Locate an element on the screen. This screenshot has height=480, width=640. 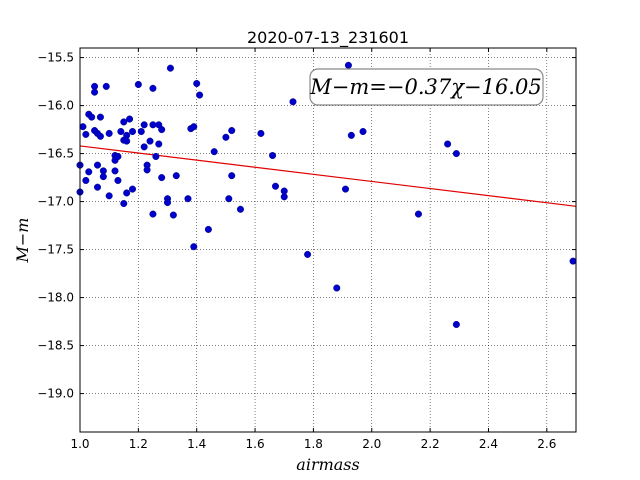
x-tick-label: 2.0 is located at coordinates (371, 444).